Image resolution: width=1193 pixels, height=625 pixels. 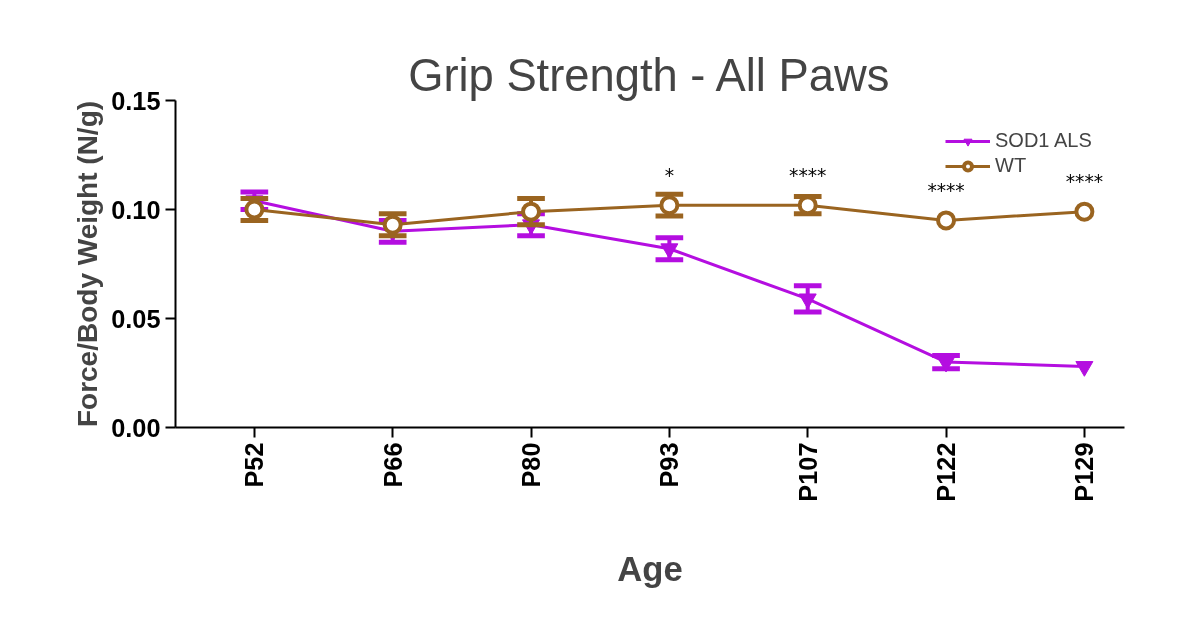 I want to click on x-tick-label: P80, so click(x=531, y=465).